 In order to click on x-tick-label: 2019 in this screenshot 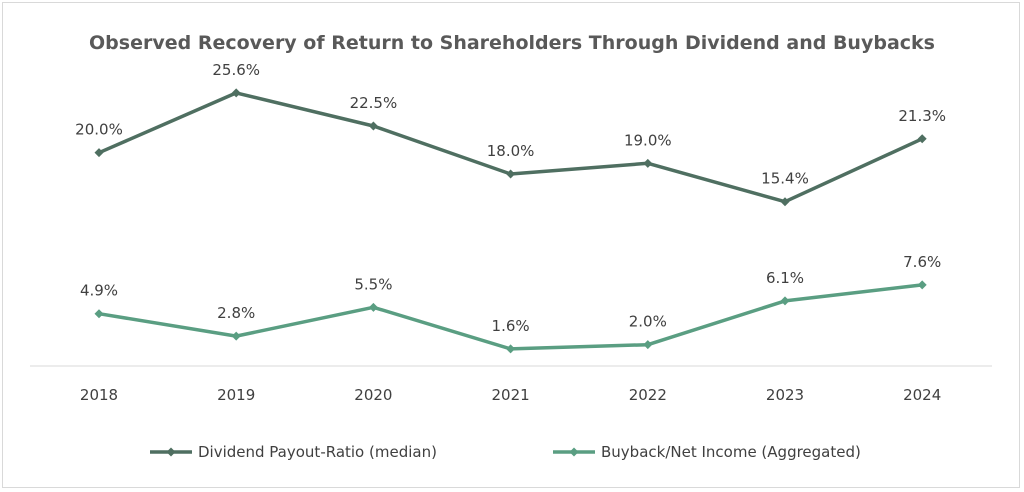, I will do `click(236, 395)`.